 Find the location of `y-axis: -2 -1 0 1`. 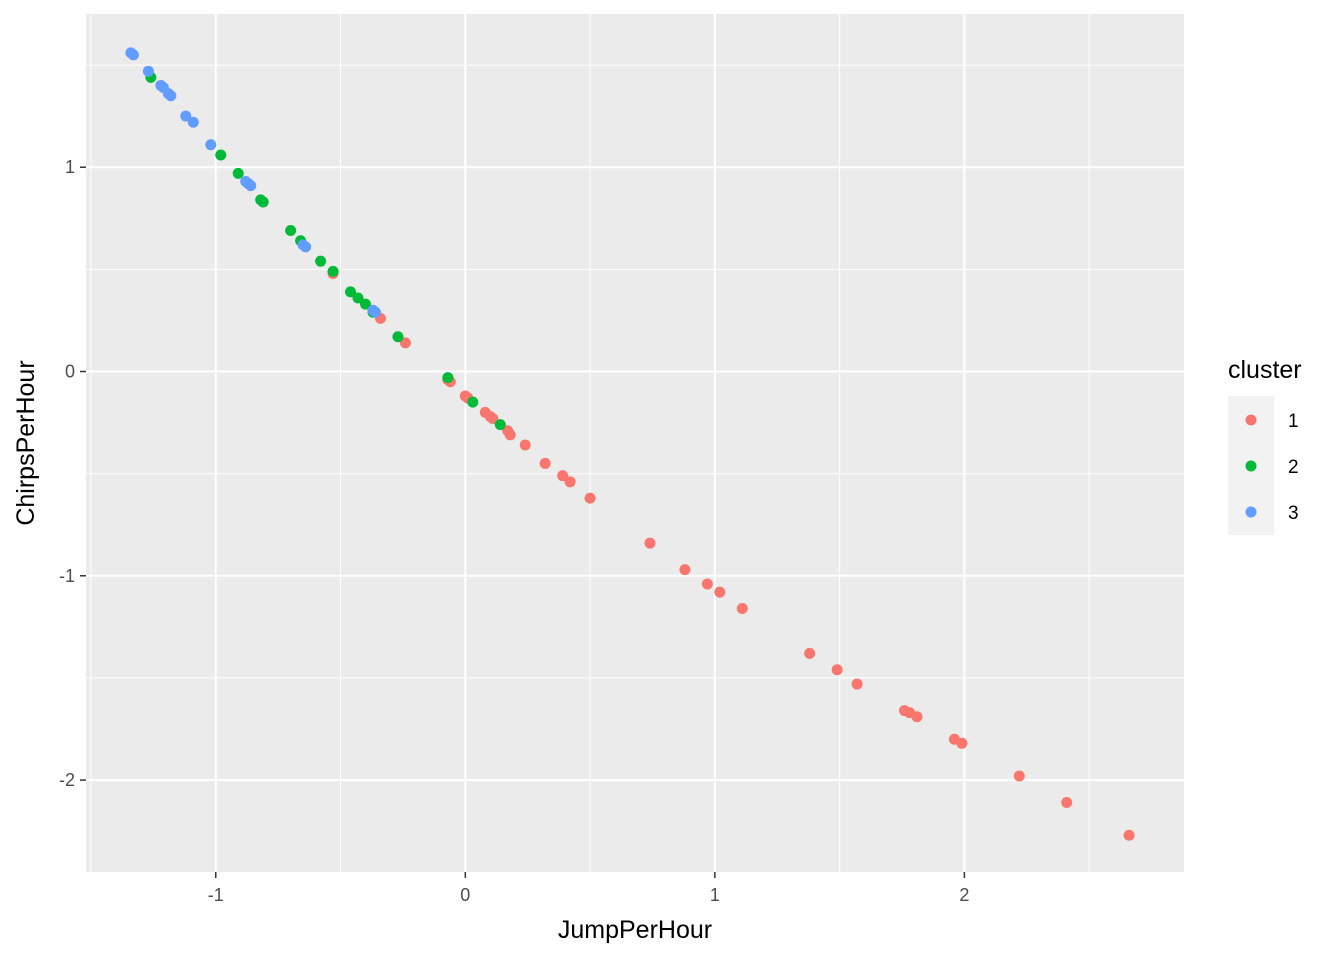

y-axis: -2 -1 0 1 is located at coordinates (72, 473).